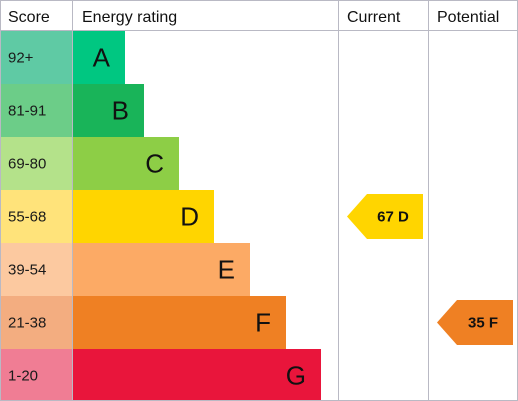 This screenshot has width=518, height=401. I want to click on score-cell-f, so click(36, 322).